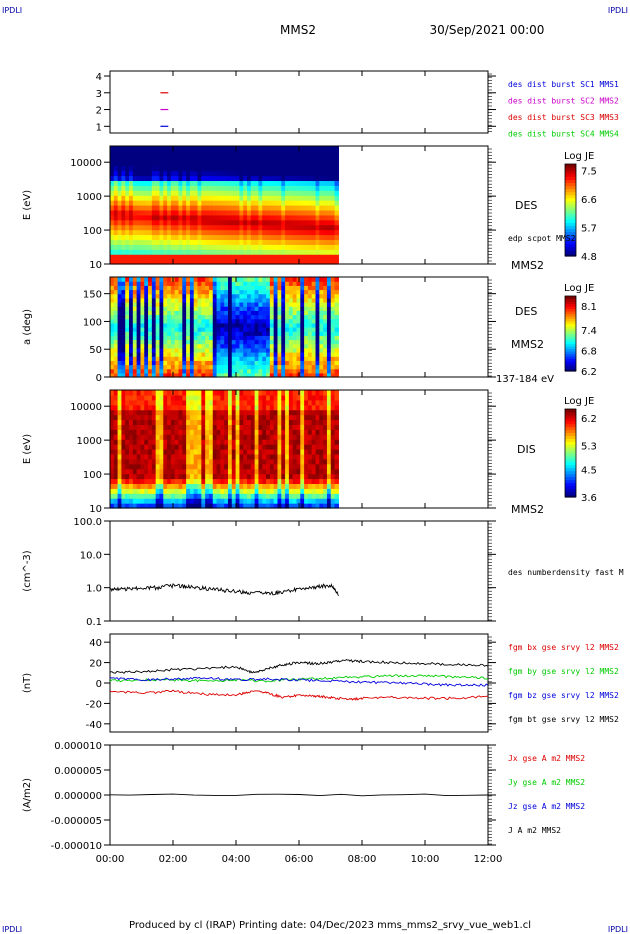 This screenshot has height=934, width=630. Describe the element at coordinates (490, 205) in the screenshot. I see `right-minor-ticks` at that location.